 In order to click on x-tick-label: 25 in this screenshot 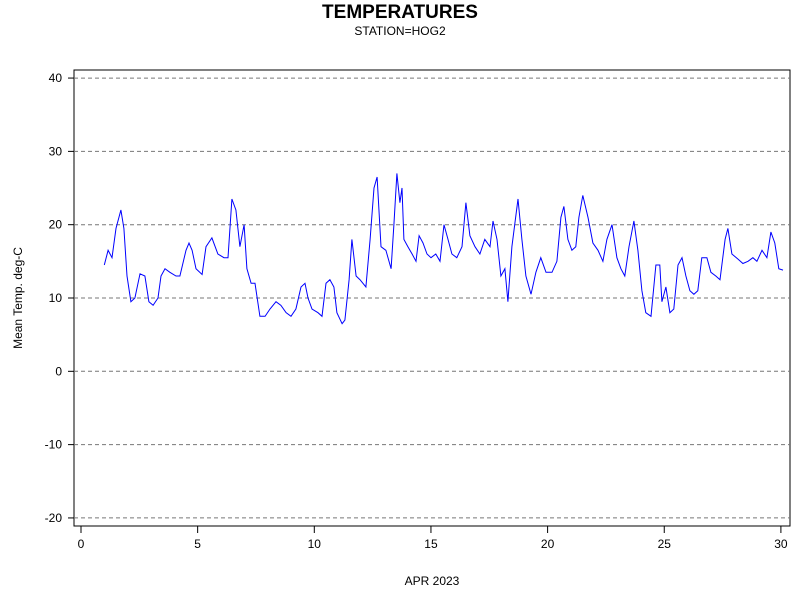, I will do `click(665, 544)`.